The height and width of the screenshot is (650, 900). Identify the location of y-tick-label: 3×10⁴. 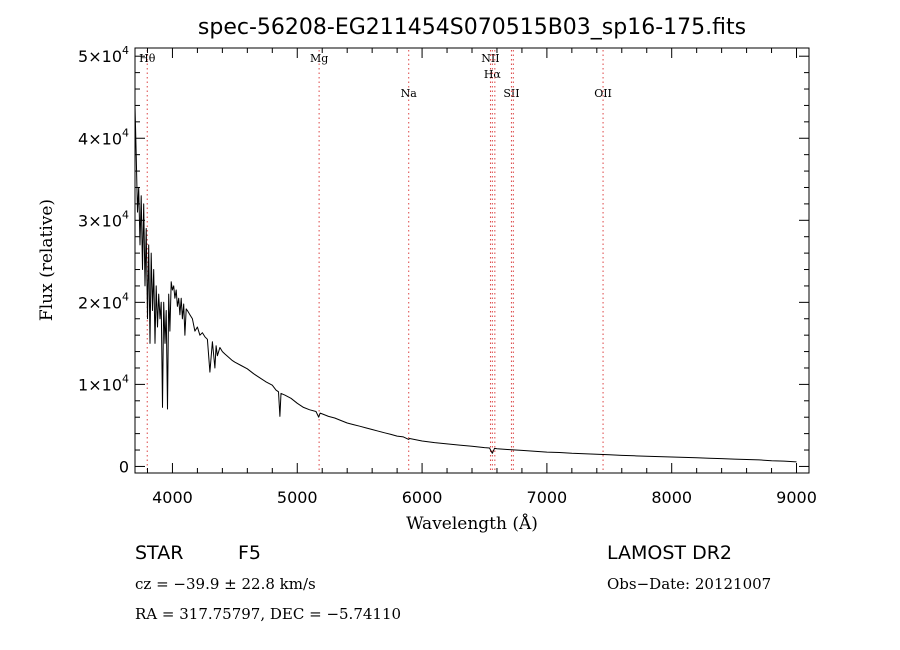
(103, 219).